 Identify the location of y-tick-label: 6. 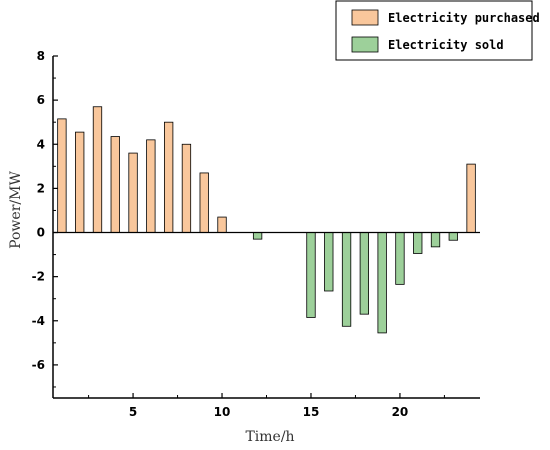
(41, 100).